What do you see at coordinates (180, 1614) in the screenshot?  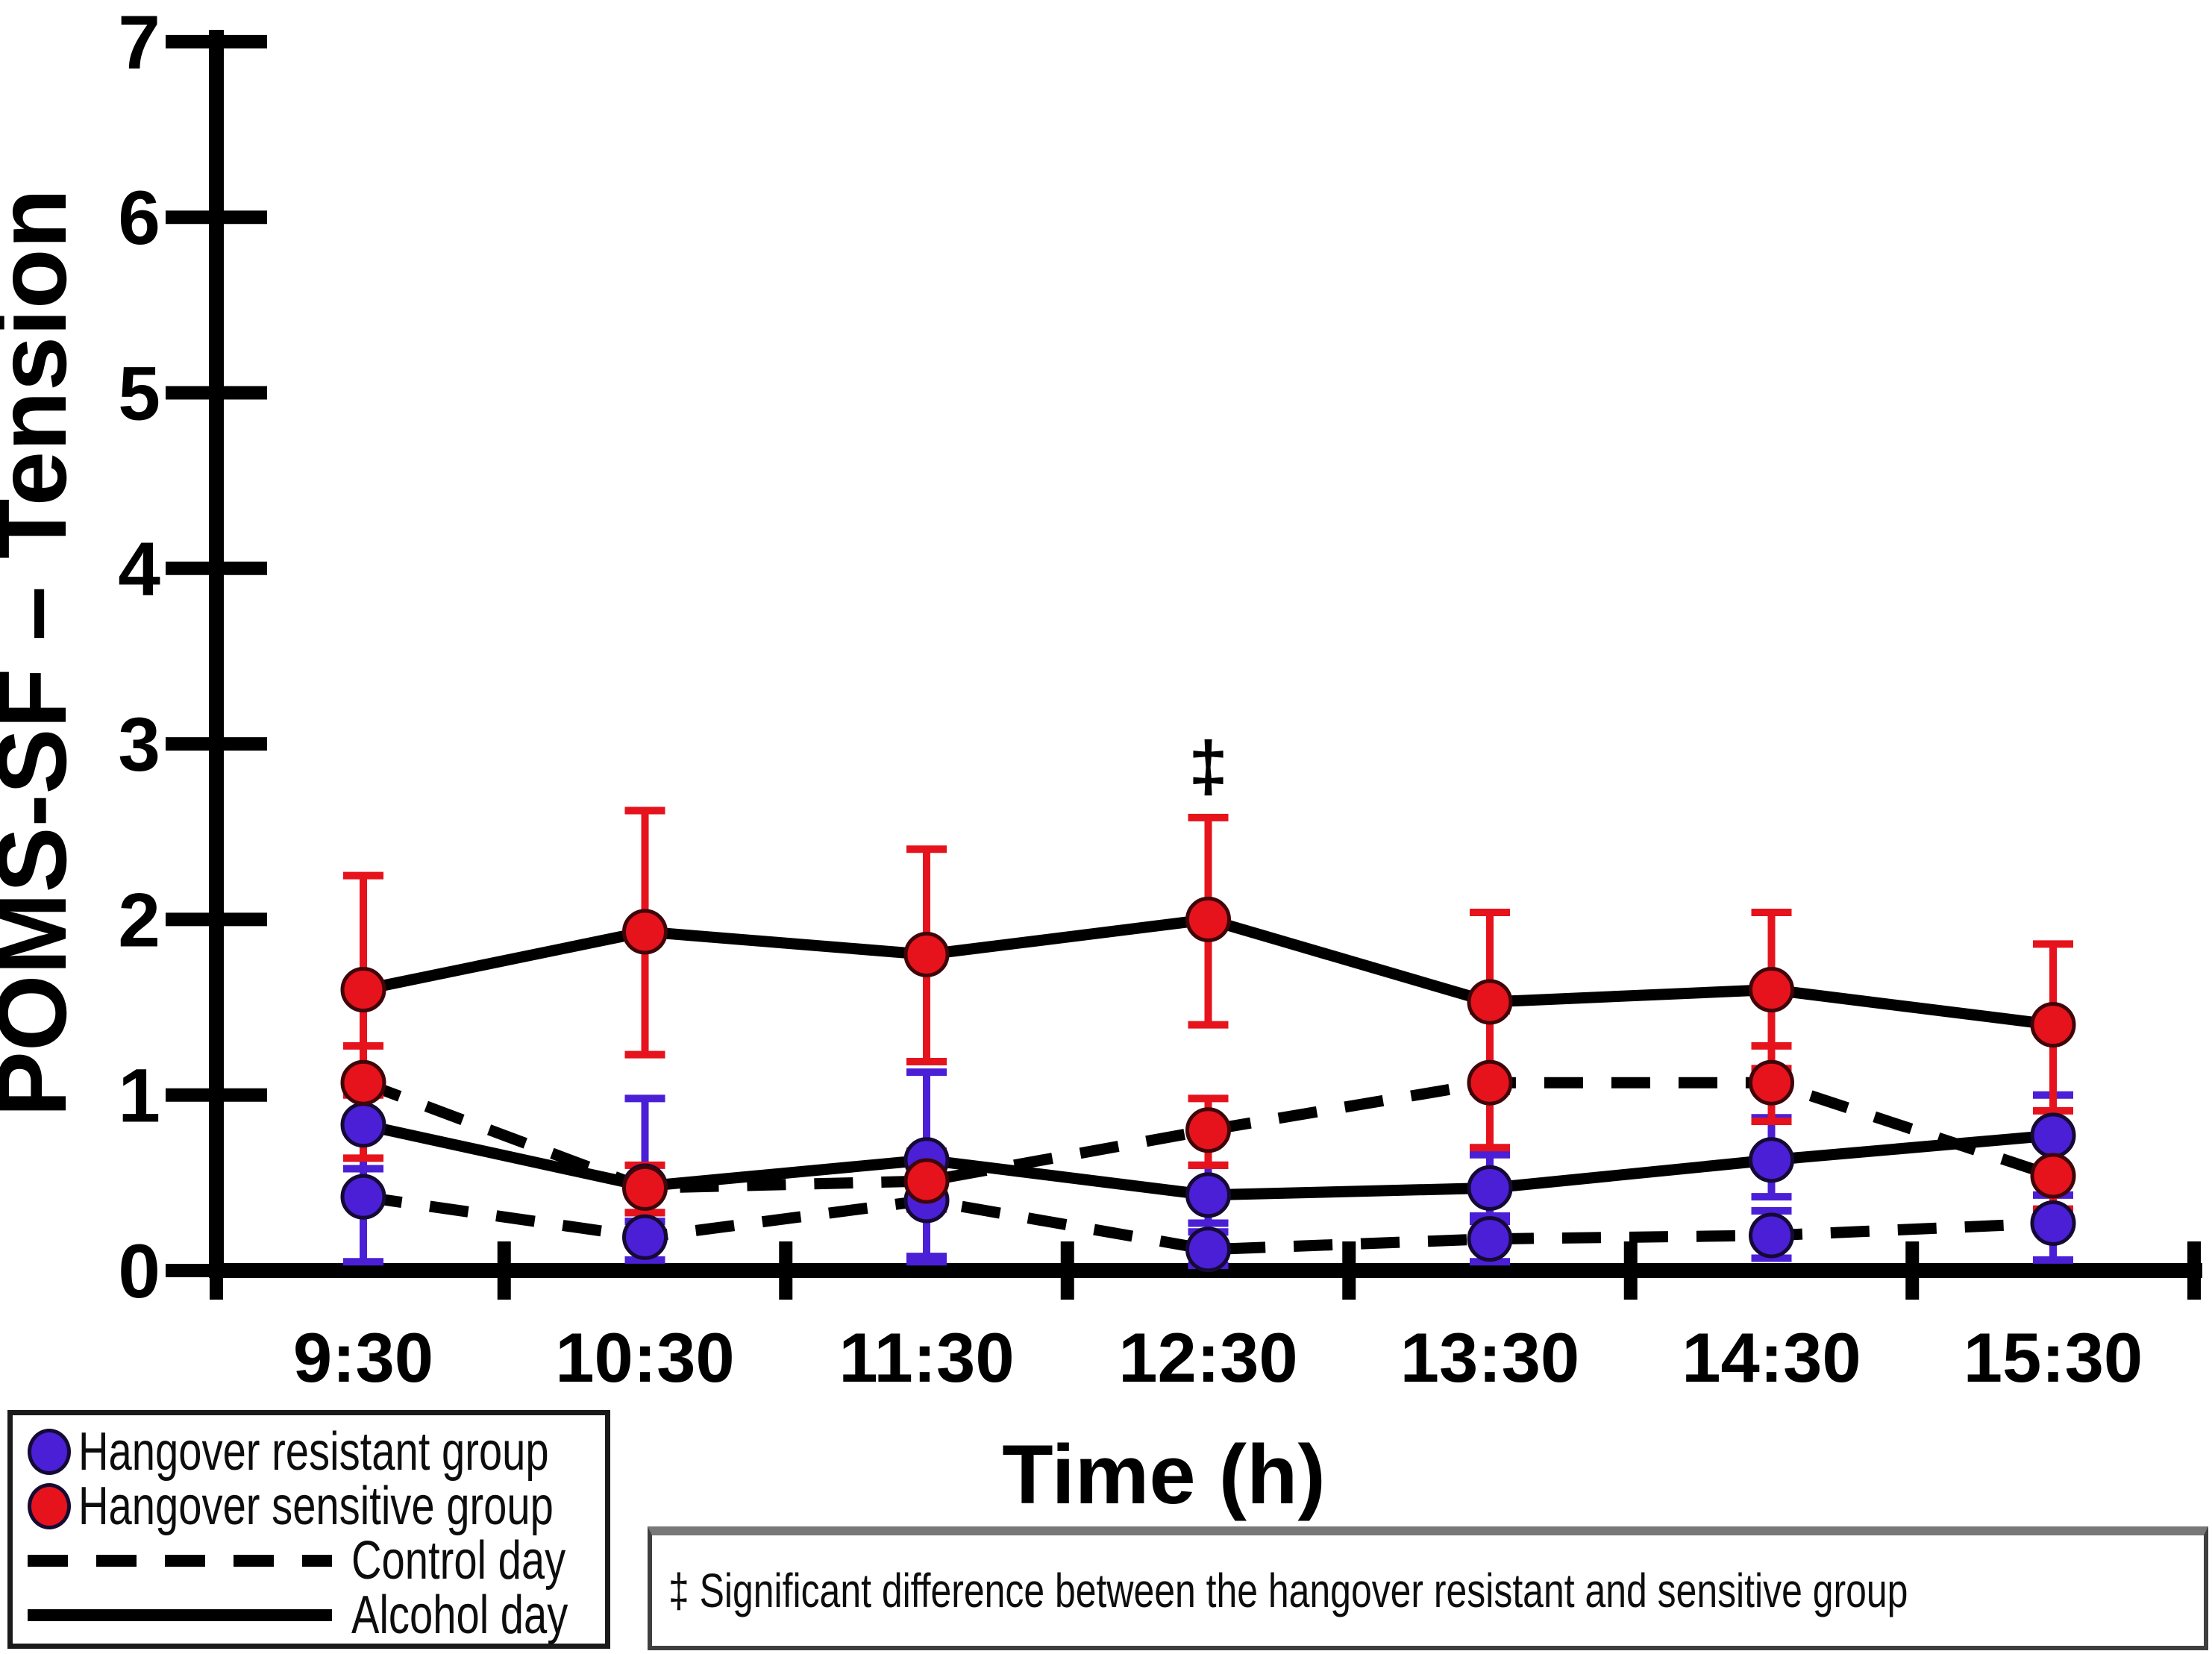 I see `legend-solid-line-marker` at bounding box center [180, 1614].